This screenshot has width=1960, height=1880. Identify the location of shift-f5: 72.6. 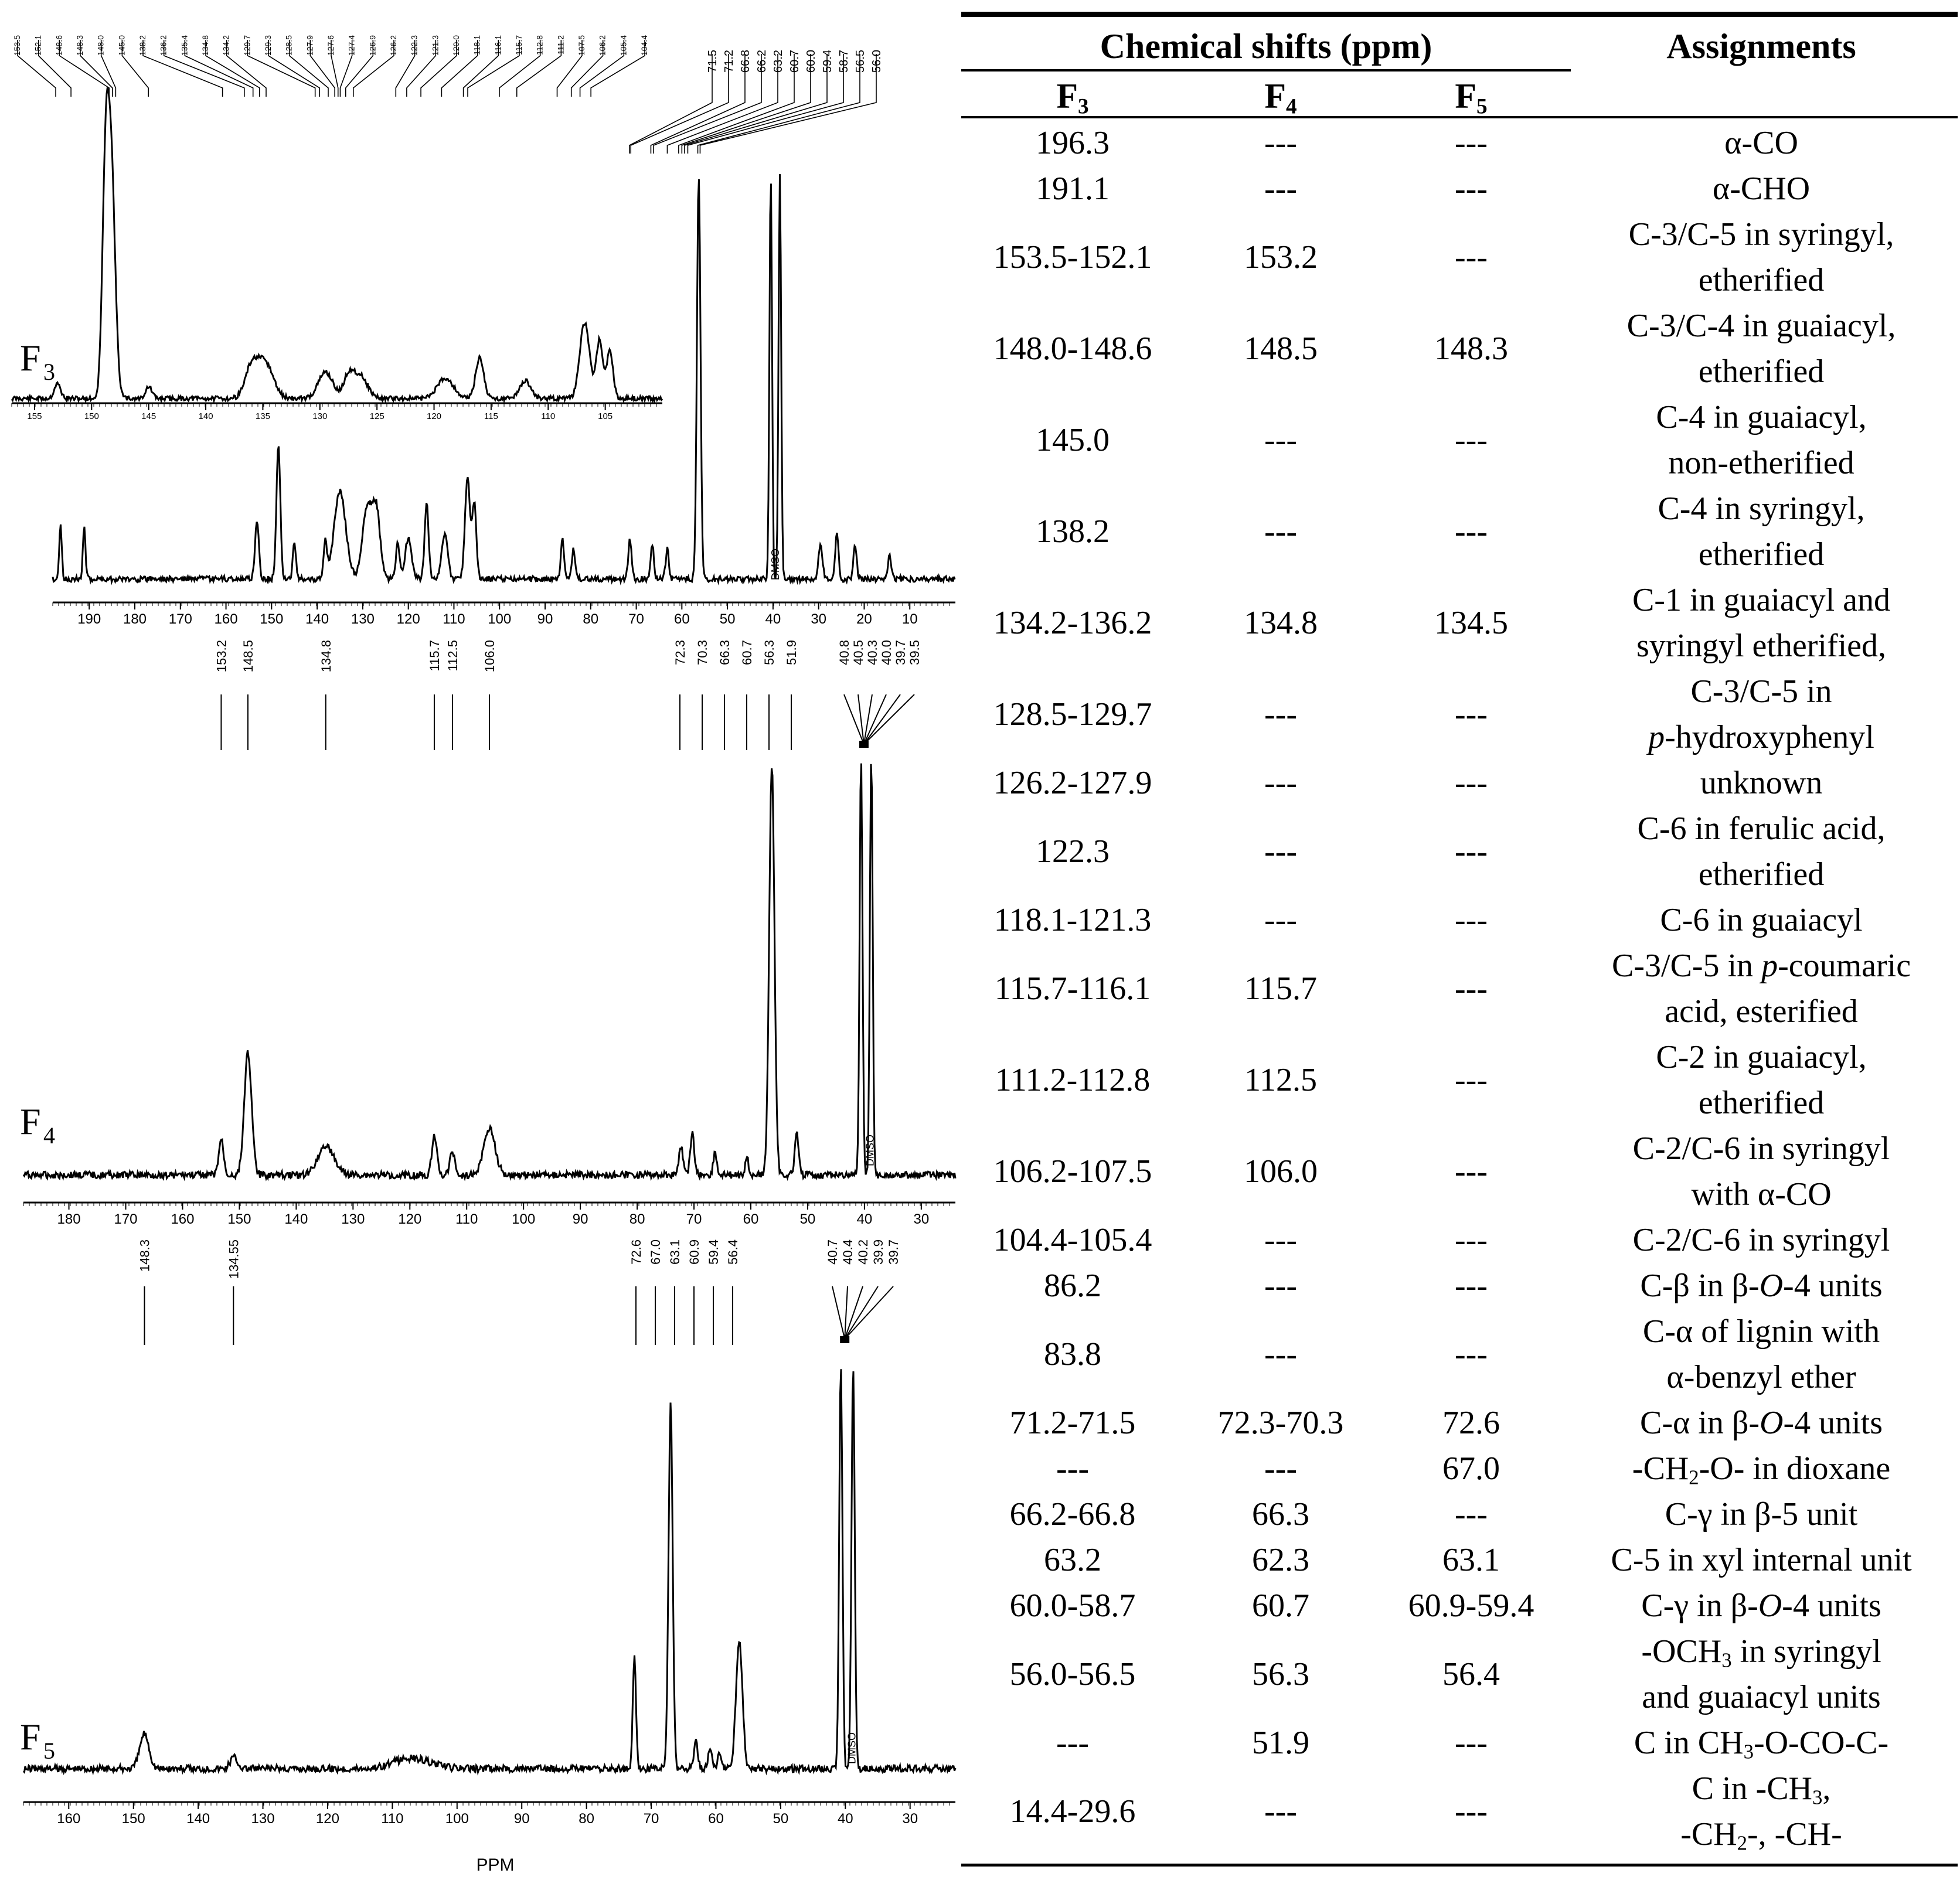
(1471, 1423).